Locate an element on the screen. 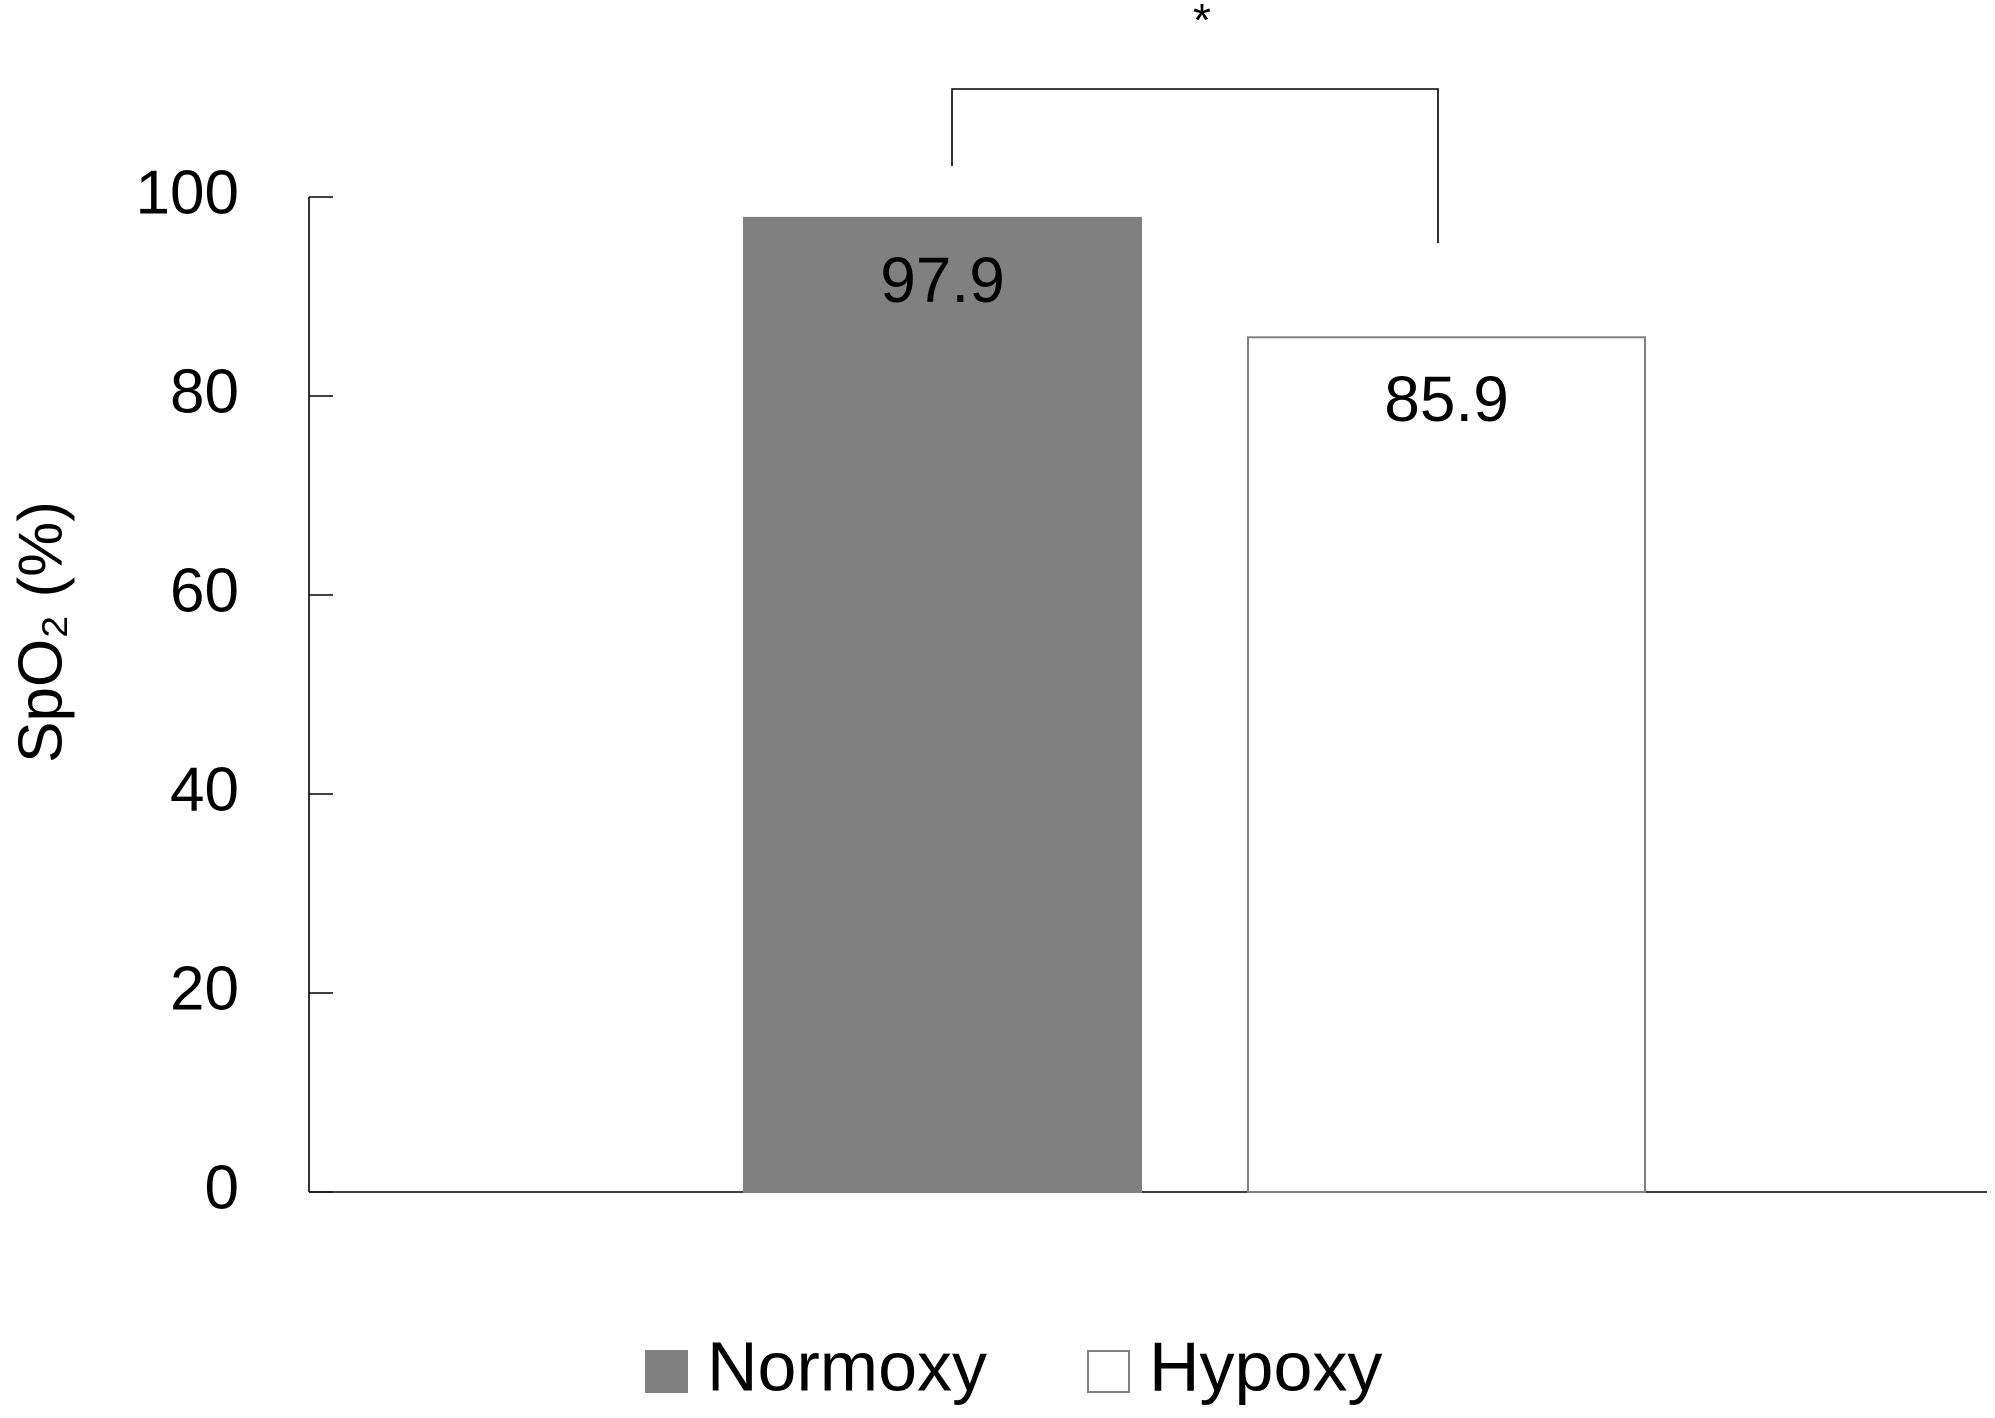  data-label: 85.9 is located at coordinates (1446, 399).